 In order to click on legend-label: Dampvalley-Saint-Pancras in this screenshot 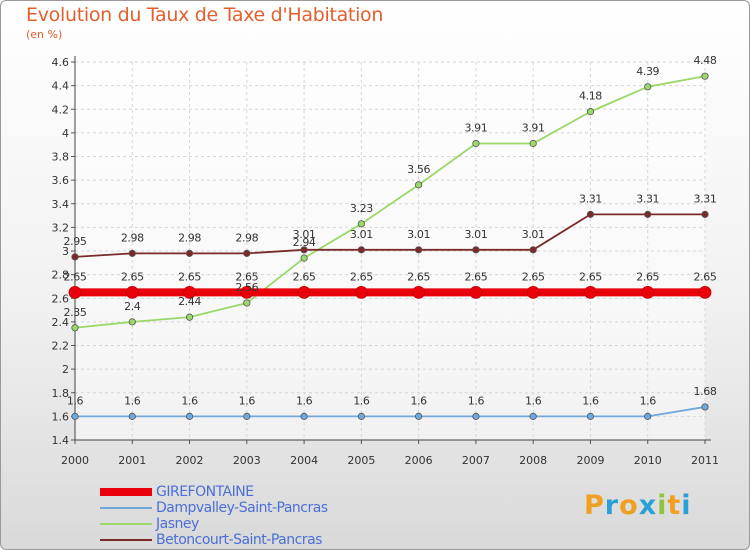, I will do `click(242, 508)`.